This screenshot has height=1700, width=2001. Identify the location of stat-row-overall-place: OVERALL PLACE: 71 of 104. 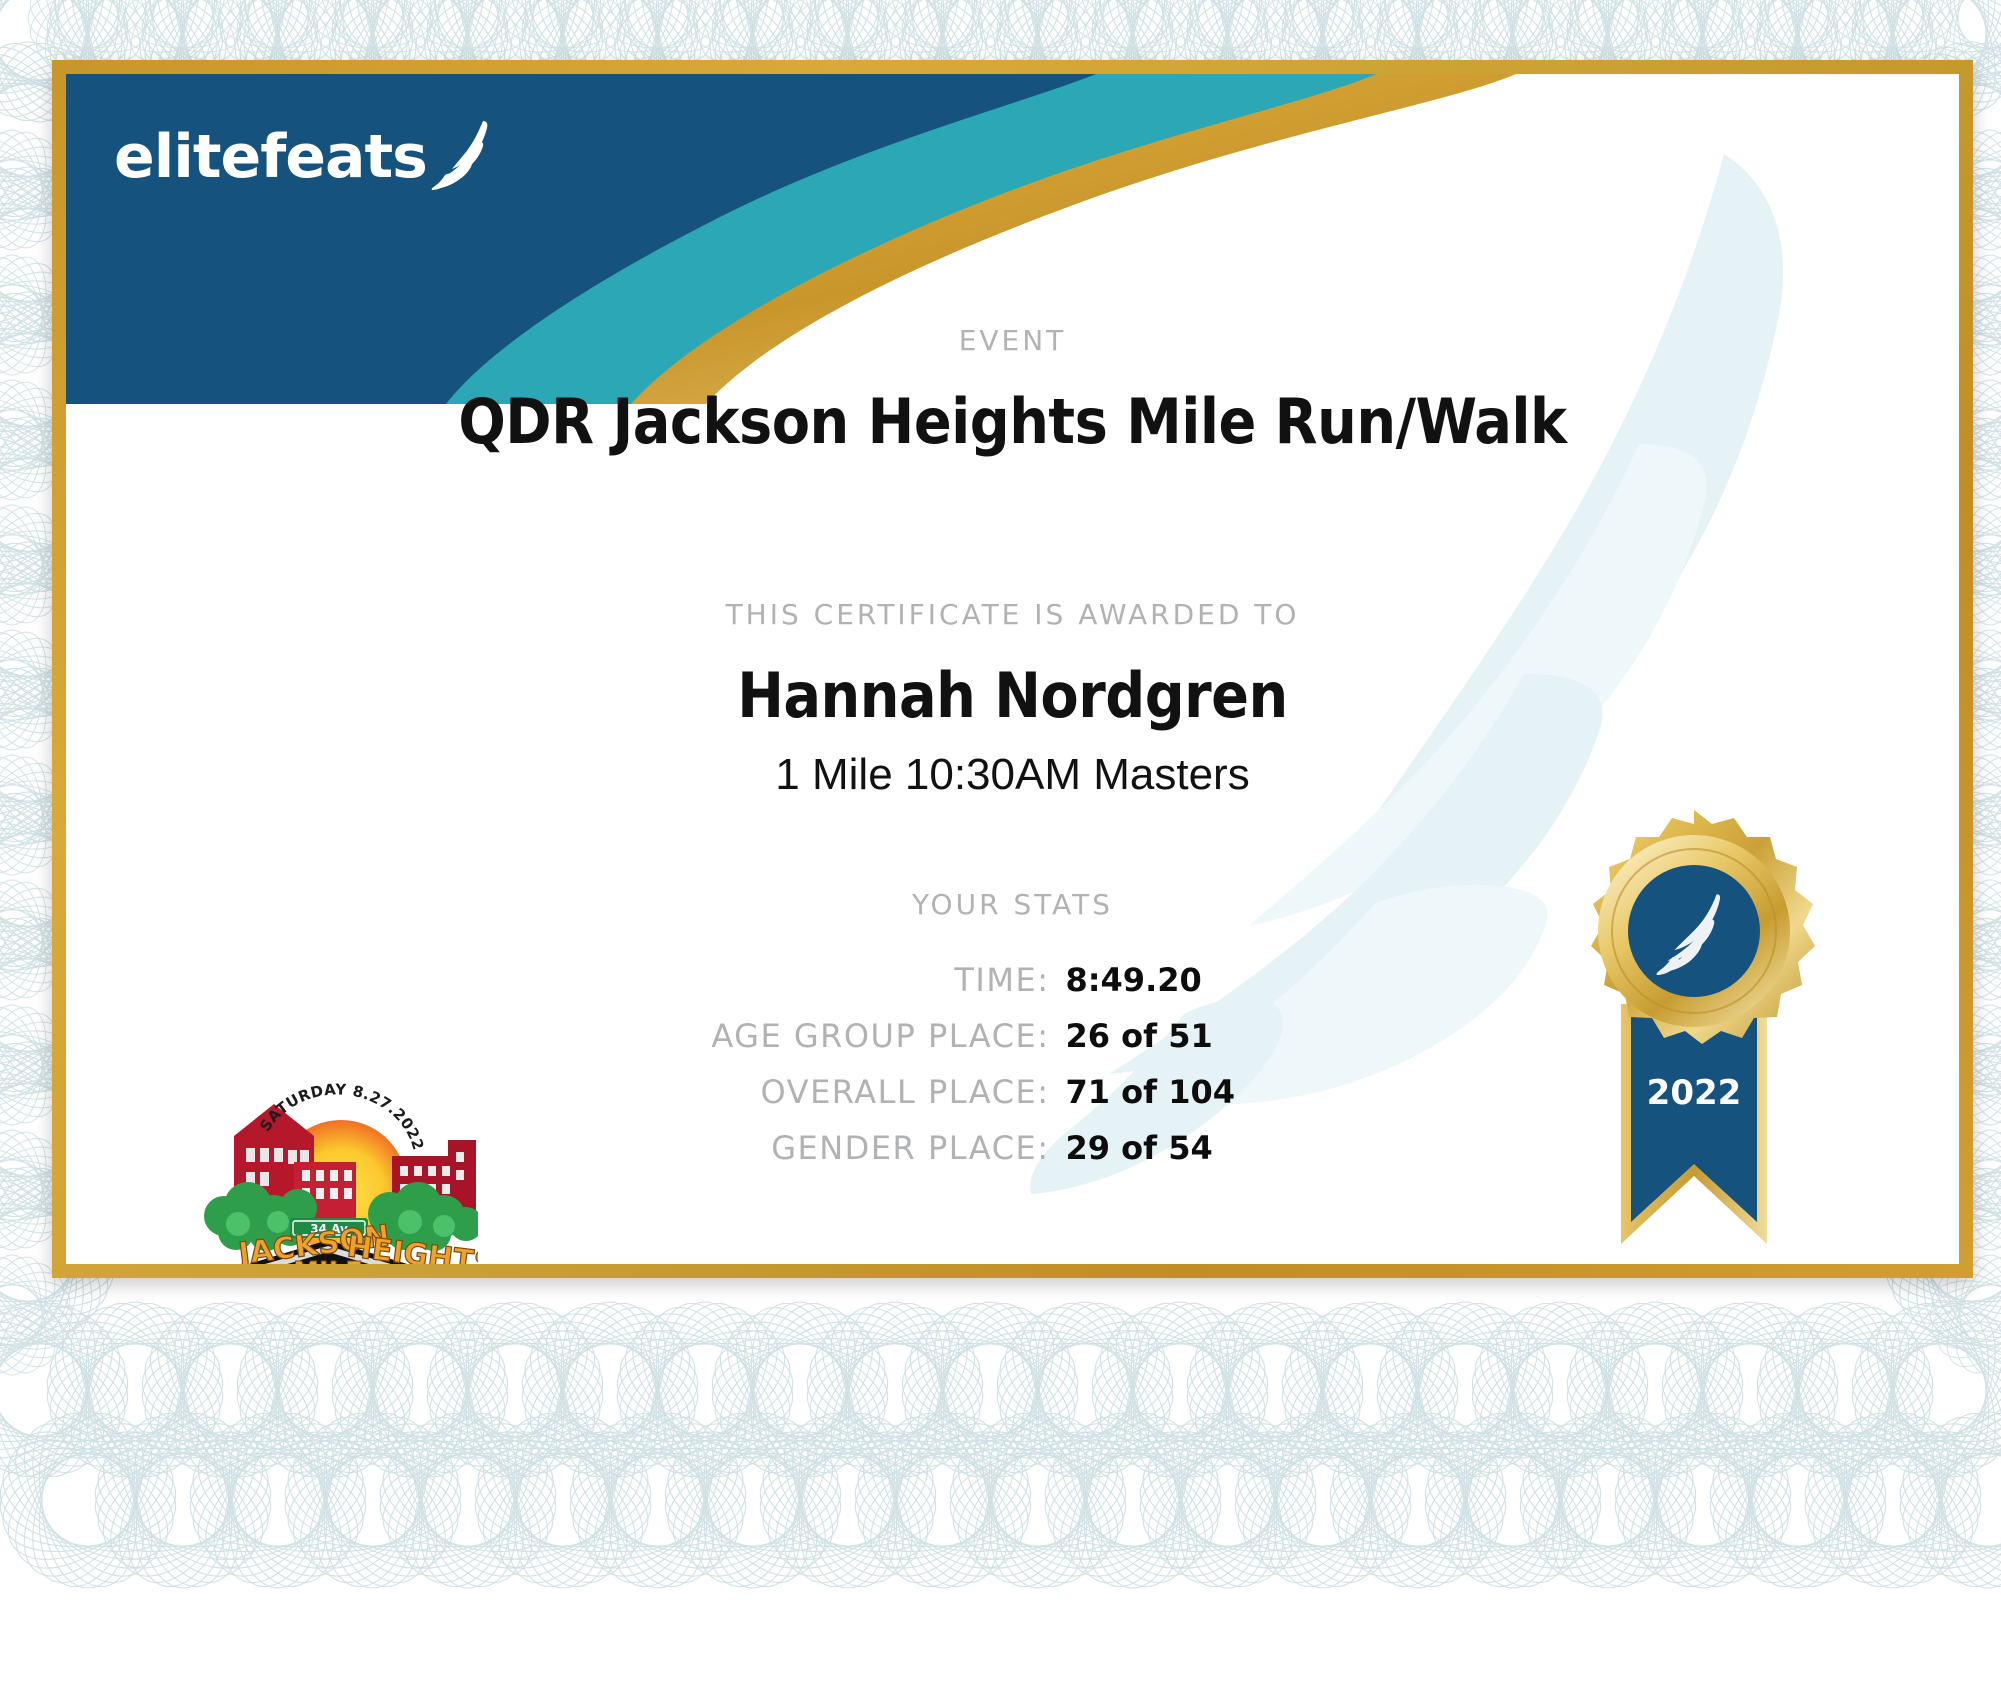
(1013, 1092).